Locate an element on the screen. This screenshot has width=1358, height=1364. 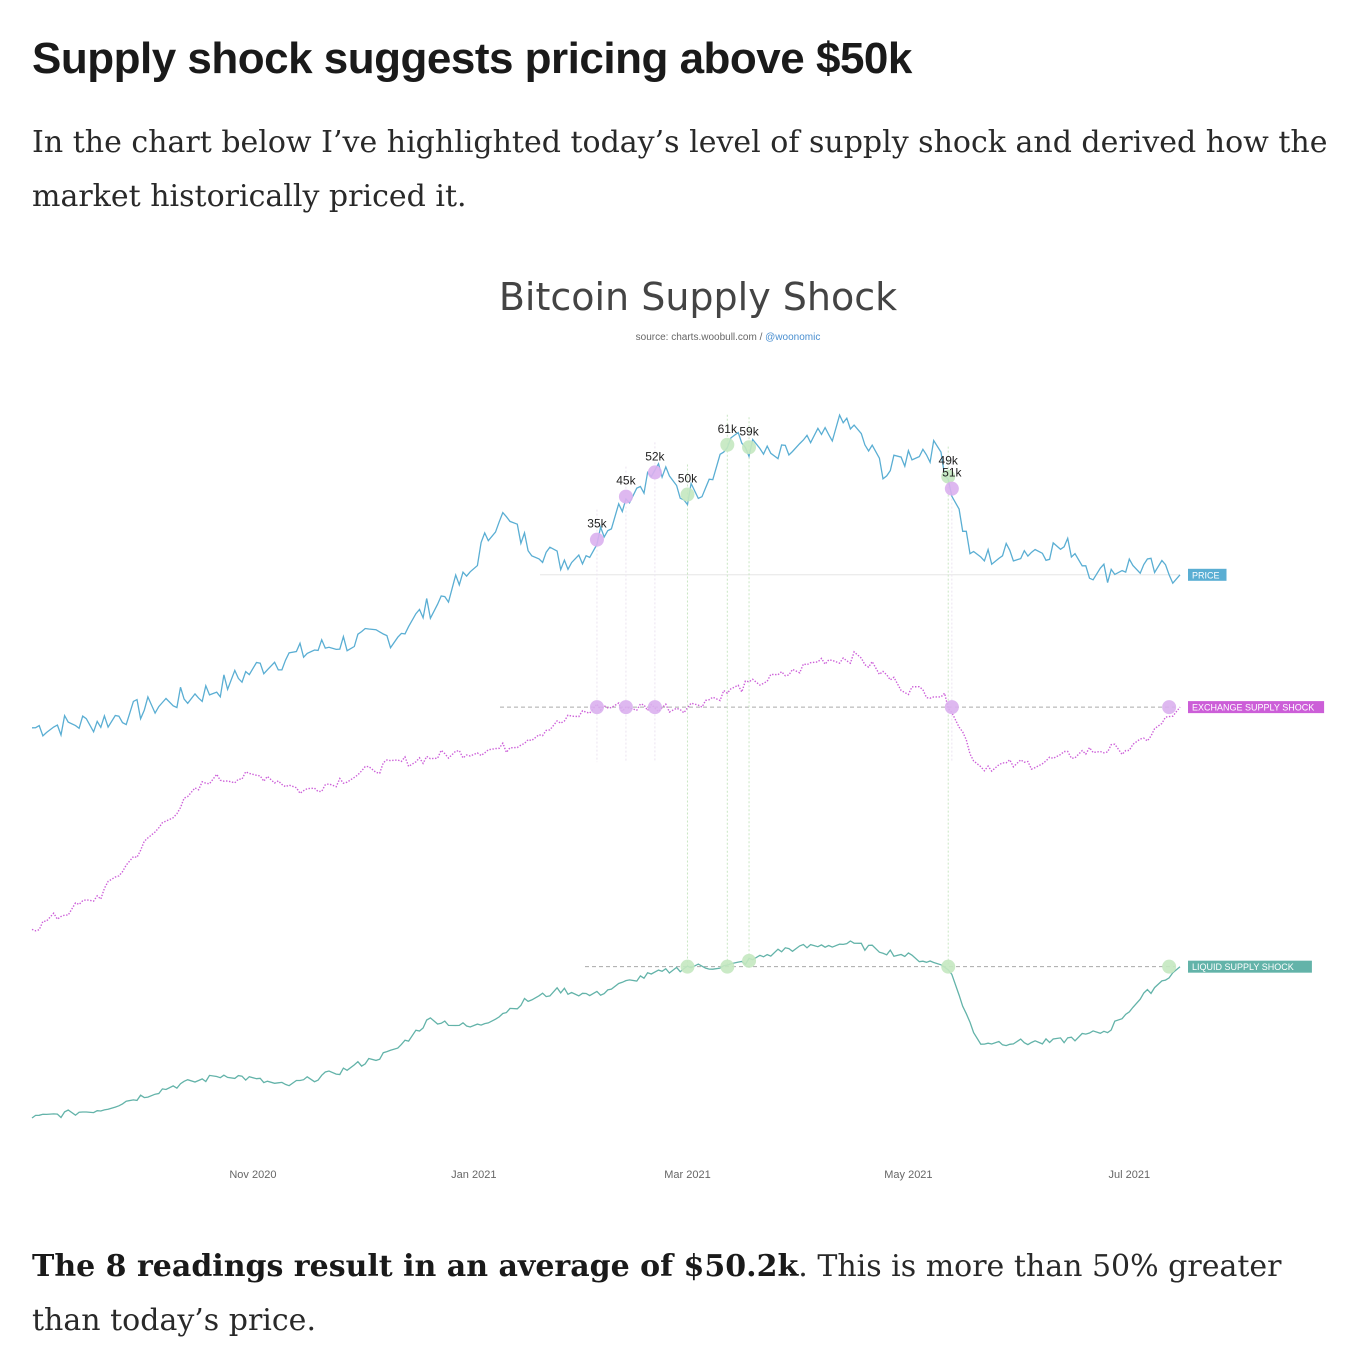
chart-source-prefix: source: charts.woobull.com / is located at coordinates (701, 337).